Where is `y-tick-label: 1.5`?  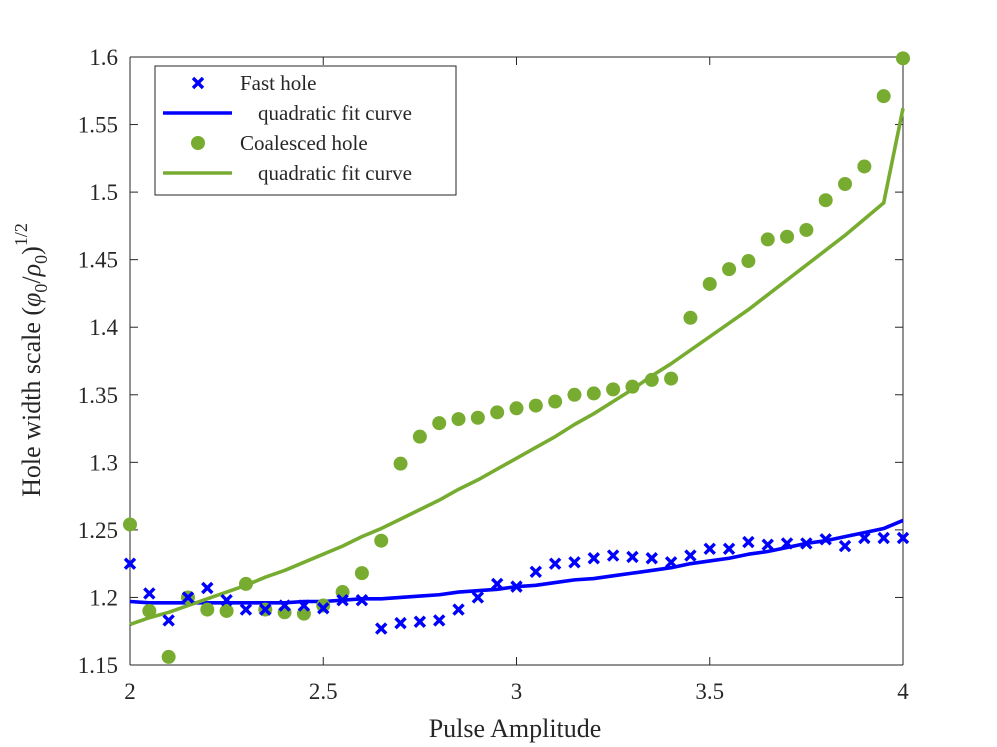
y-tick-label: 1.5 is located at coordinates (103, 192).